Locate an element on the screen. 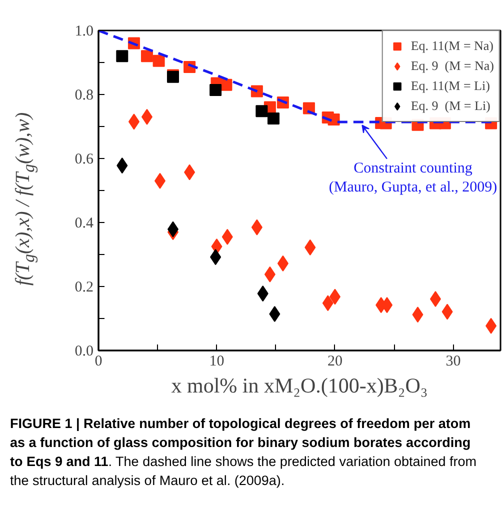  y-tick-label: 0.4 is located at coordinates (84, 224).